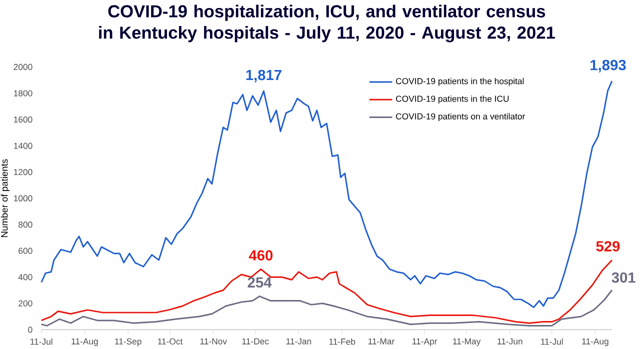 Image resolution: width=640 pixels, height=349 pixels. Describe the element at coordinates (608, 246) in the screenshot. I see `annotation: 529` at that location.